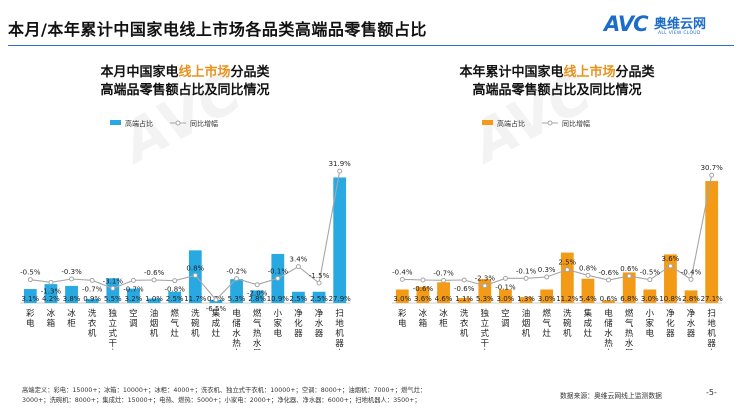 The width and height of the screenshot is (740, 417). What do you see at coordinates (526, 324) in the screenshot?
I see `category-char: 烟` at bounding box center [526, 324].